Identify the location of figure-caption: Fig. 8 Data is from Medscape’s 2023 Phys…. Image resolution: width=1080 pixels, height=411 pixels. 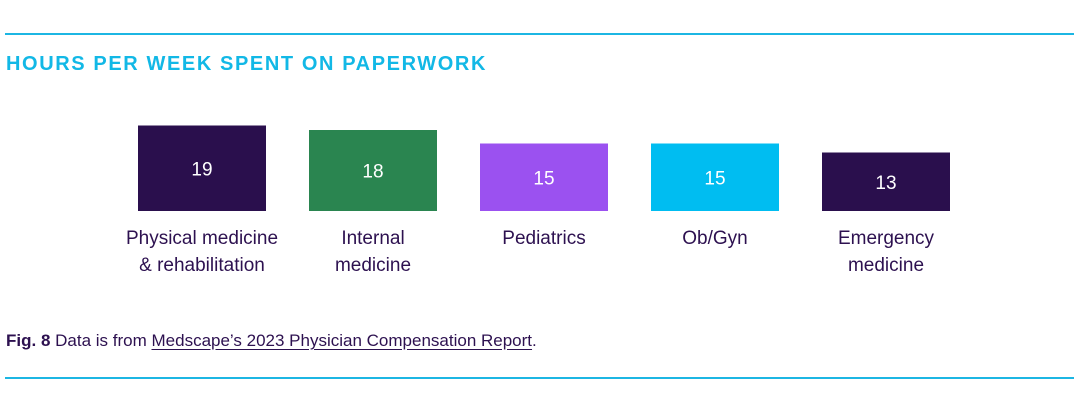
(271, 341).